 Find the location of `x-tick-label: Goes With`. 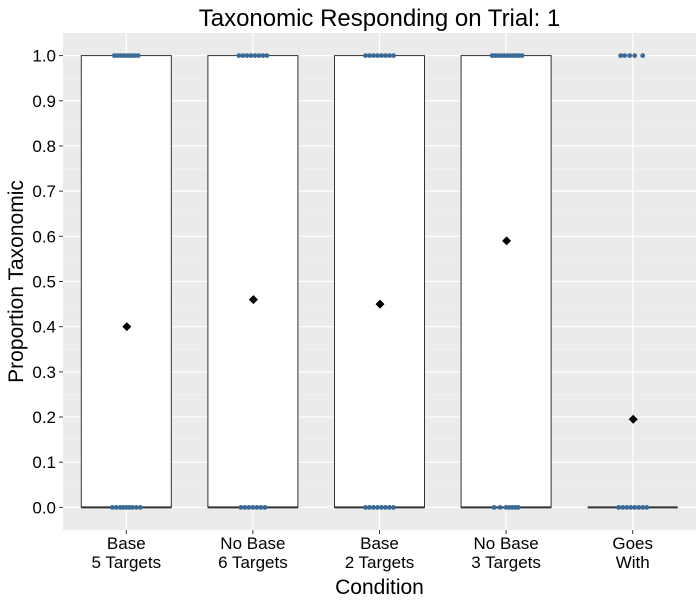

x-tick-label: Goes With is located at coordinates (632, 553).